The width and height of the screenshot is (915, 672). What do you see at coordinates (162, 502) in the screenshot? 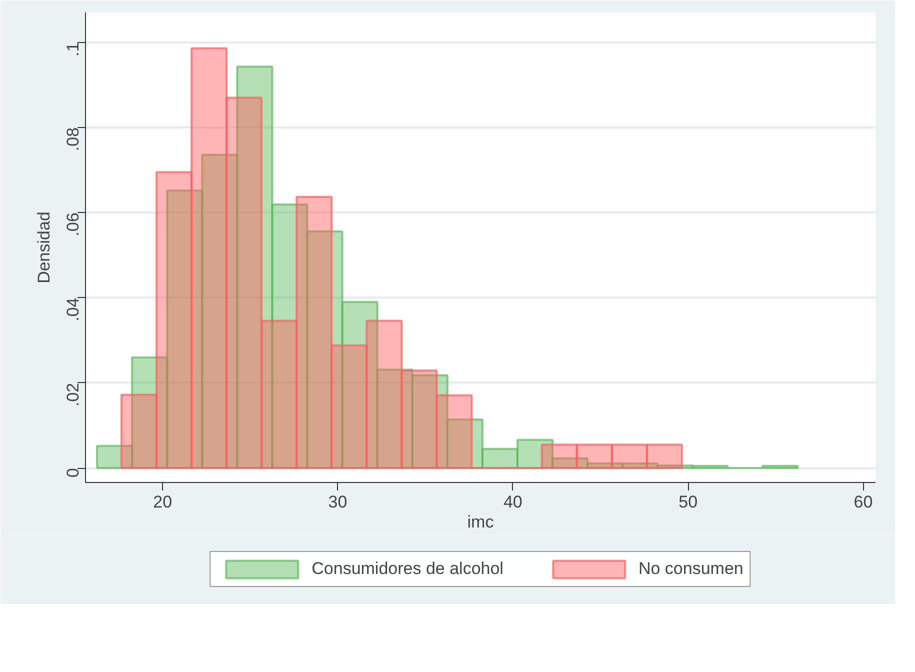
I see `x-tick-label: 20` at bounding box center [162, 502].